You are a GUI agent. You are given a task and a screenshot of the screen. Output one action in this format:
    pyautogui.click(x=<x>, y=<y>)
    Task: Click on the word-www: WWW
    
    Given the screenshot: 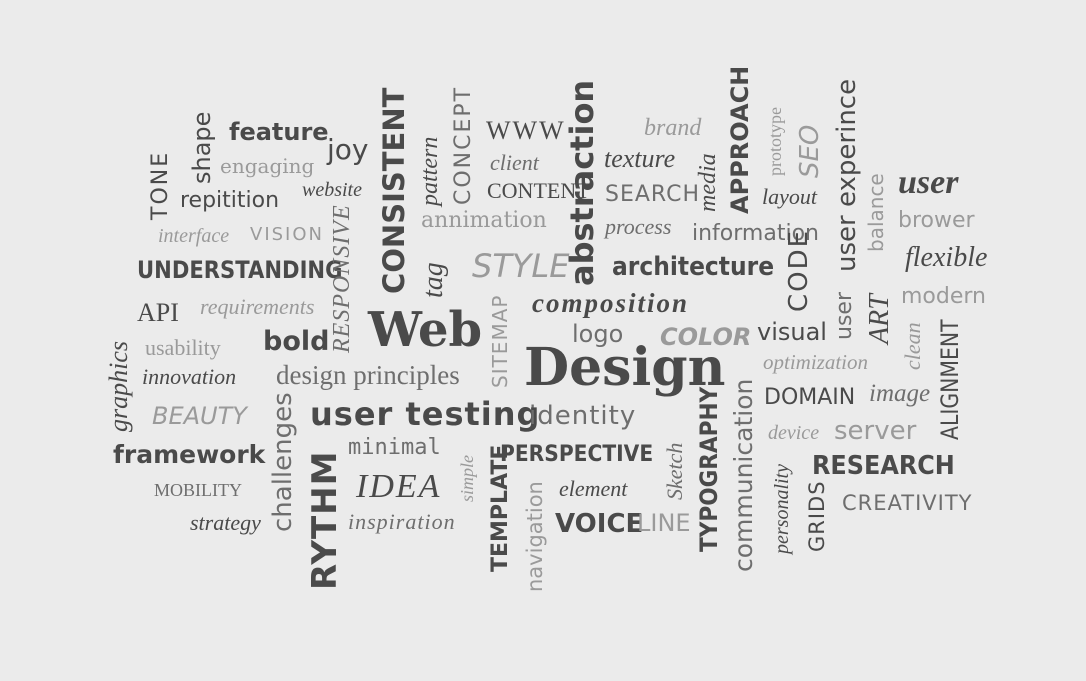 What is the action you would take?
    pyautogui.click(x=526, y=130)
    